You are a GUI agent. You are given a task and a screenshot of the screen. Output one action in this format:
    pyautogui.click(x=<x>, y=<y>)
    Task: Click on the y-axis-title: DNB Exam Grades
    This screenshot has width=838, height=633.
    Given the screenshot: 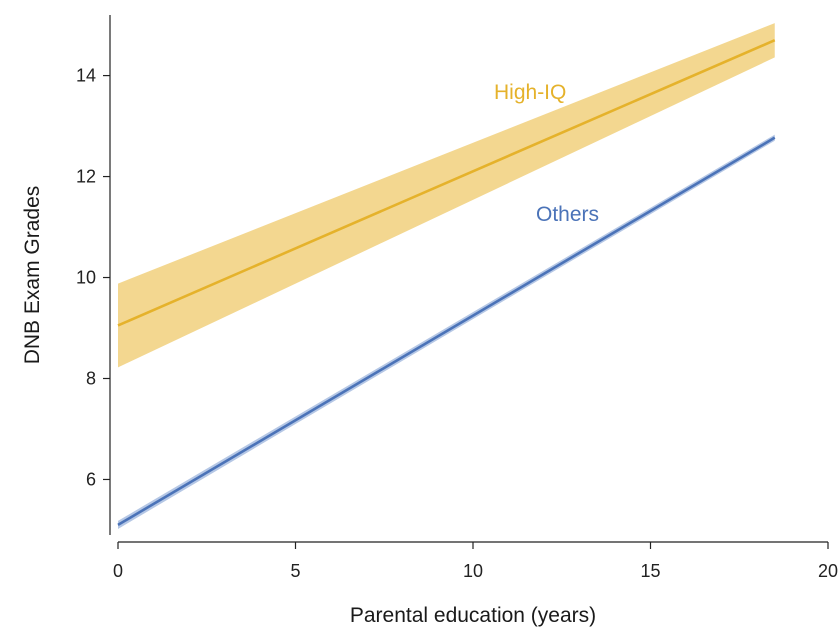 What is the action you would take?
    pyautogui.click(x=32, y=275)
    